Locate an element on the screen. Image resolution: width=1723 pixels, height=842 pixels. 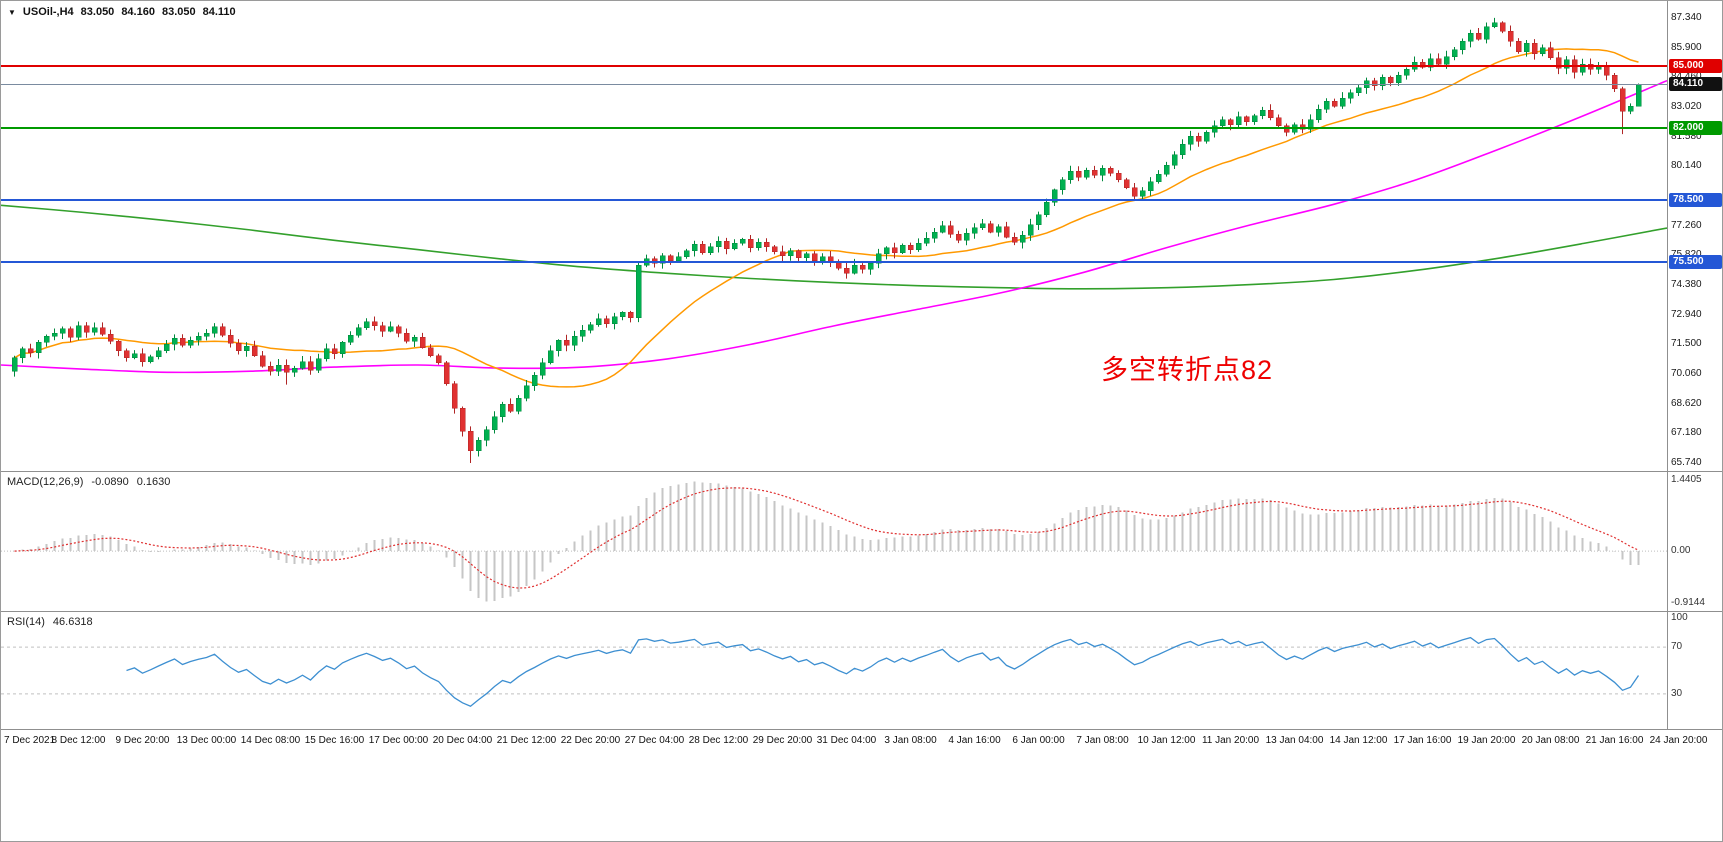
macd-label: MACD(12,26,9) -0.0890 0.1630 is located at coordinates (88, 482).